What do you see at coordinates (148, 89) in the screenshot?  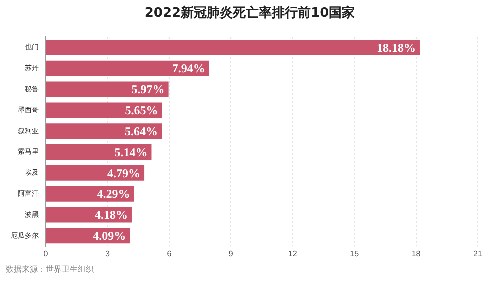 I see `data-label: 5.97%` at bounding box center [148, 89].